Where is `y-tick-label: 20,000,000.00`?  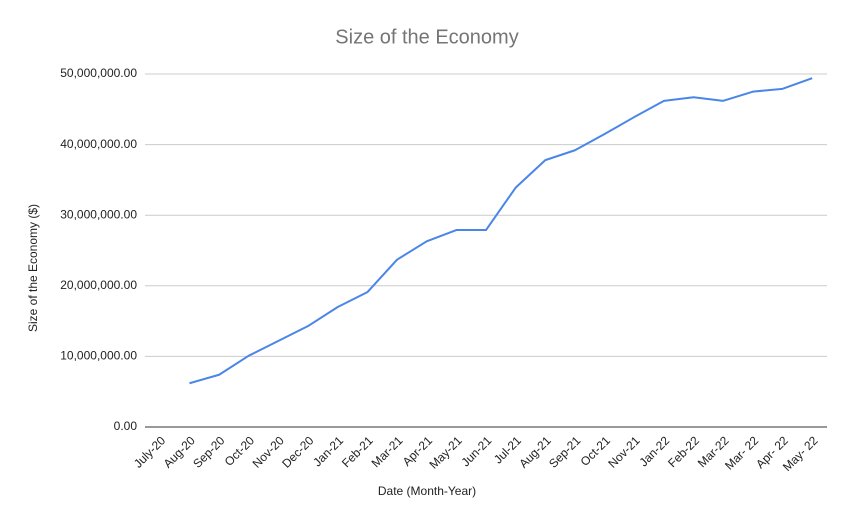 y-tick-label: 20,000,000.00 is located at coordinates (98, 285).